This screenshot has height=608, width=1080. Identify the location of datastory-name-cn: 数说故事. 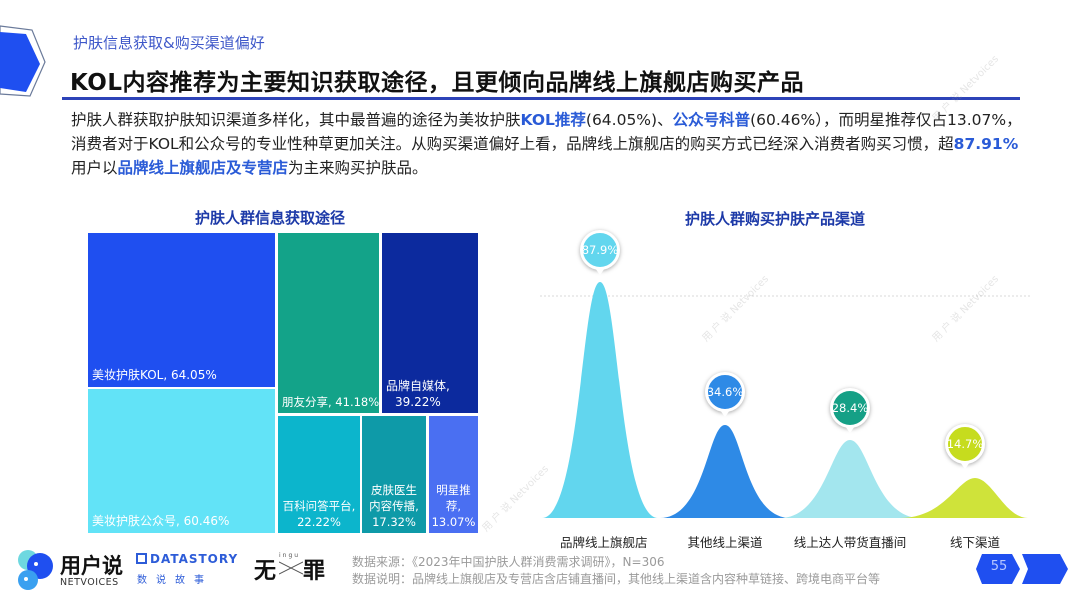
(175, 580).